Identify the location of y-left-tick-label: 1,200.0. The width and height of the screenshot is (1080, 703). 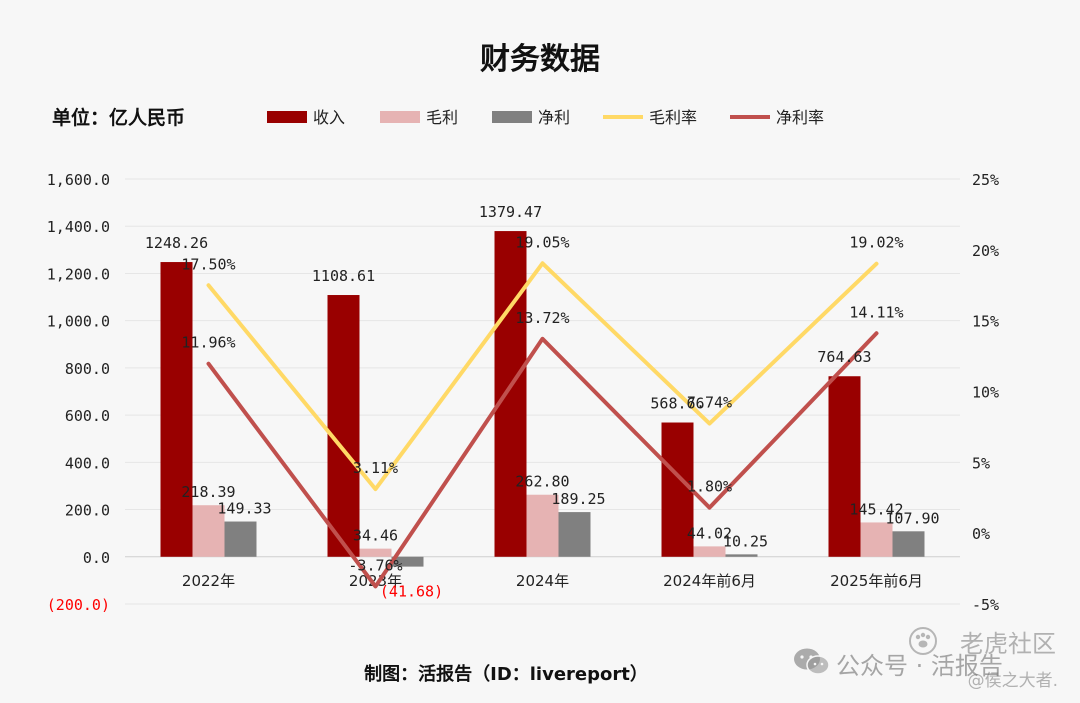
(78, 274).